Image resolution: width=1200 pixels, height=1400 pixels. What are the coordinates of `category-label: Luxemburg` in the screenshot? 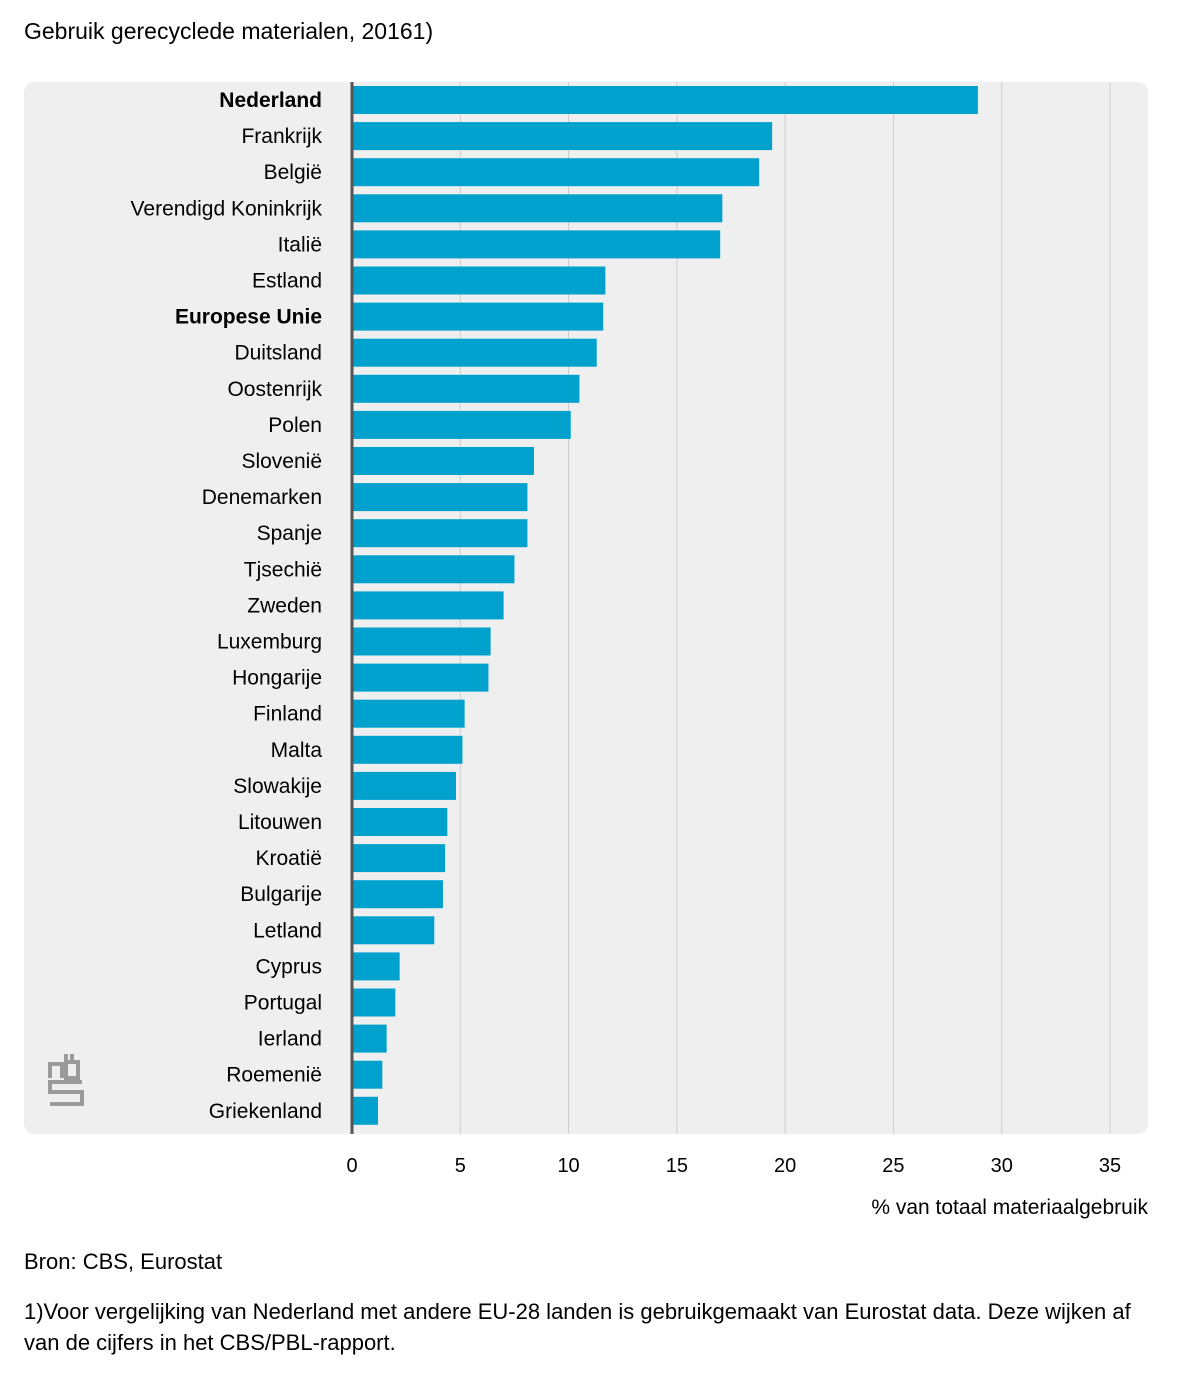 It's located at (269, 642).